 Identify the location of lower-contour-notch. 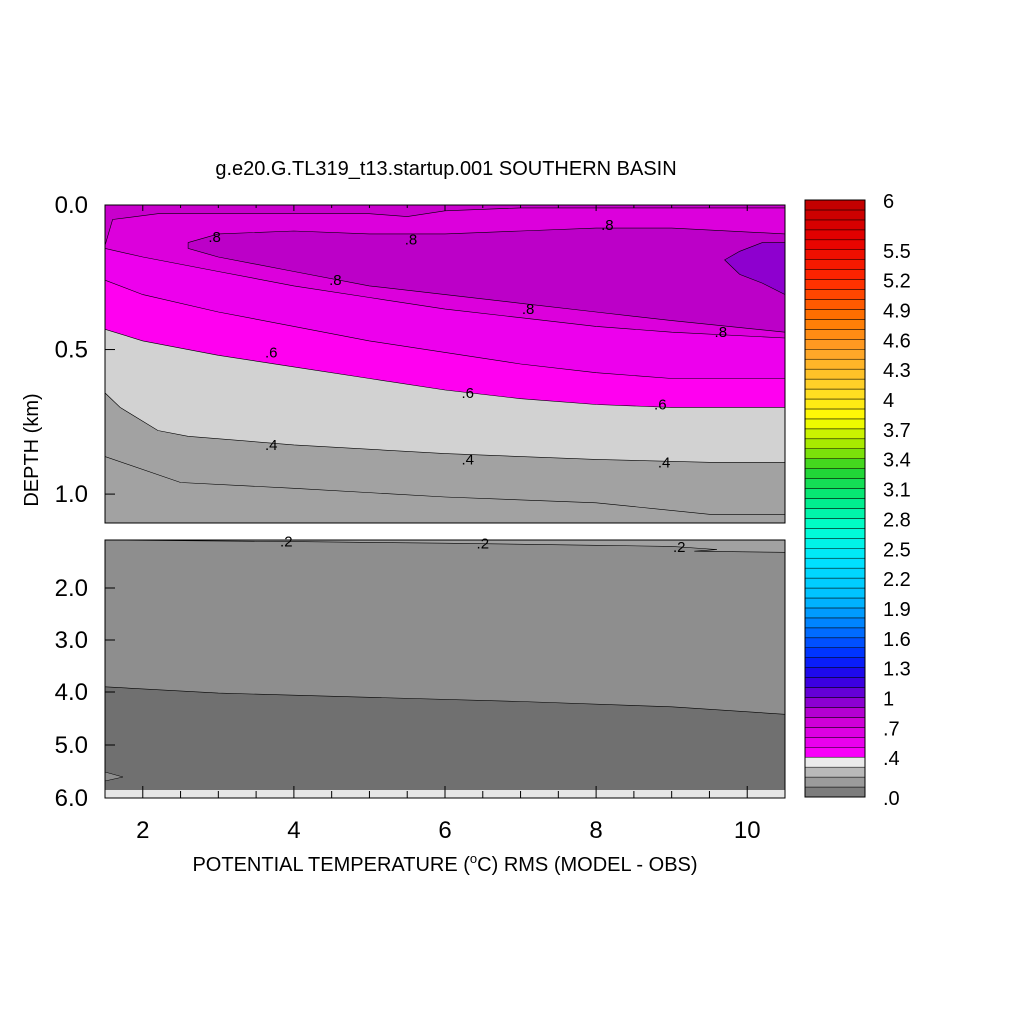
(114, 776).